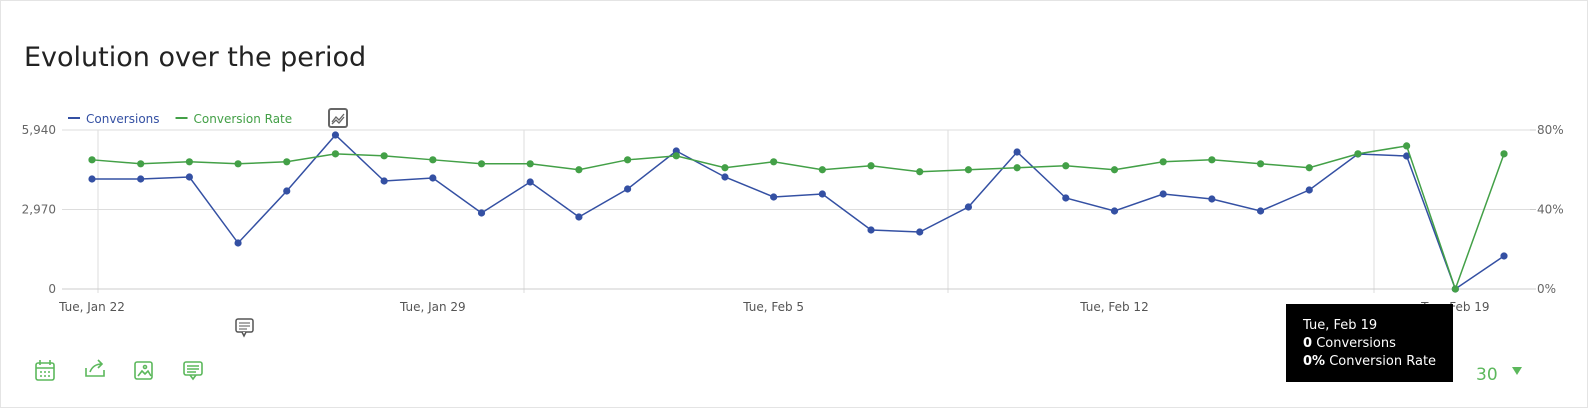 The image size is (1588, 408). I want to click on tooltip-label: Conversion Rate, so click(1383, 361).